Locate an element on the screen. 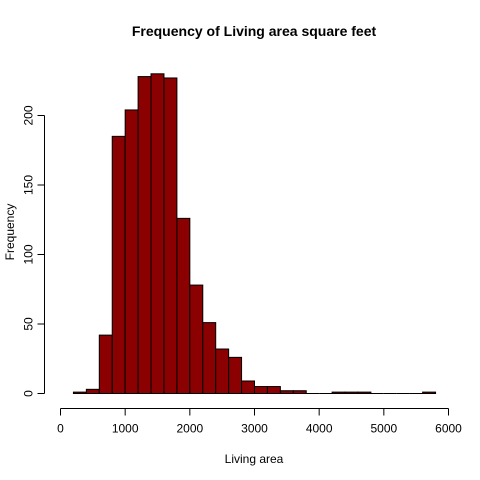 The image size is (480, 480). x-tick-label: 2000 is located at coordinates (189, 429).